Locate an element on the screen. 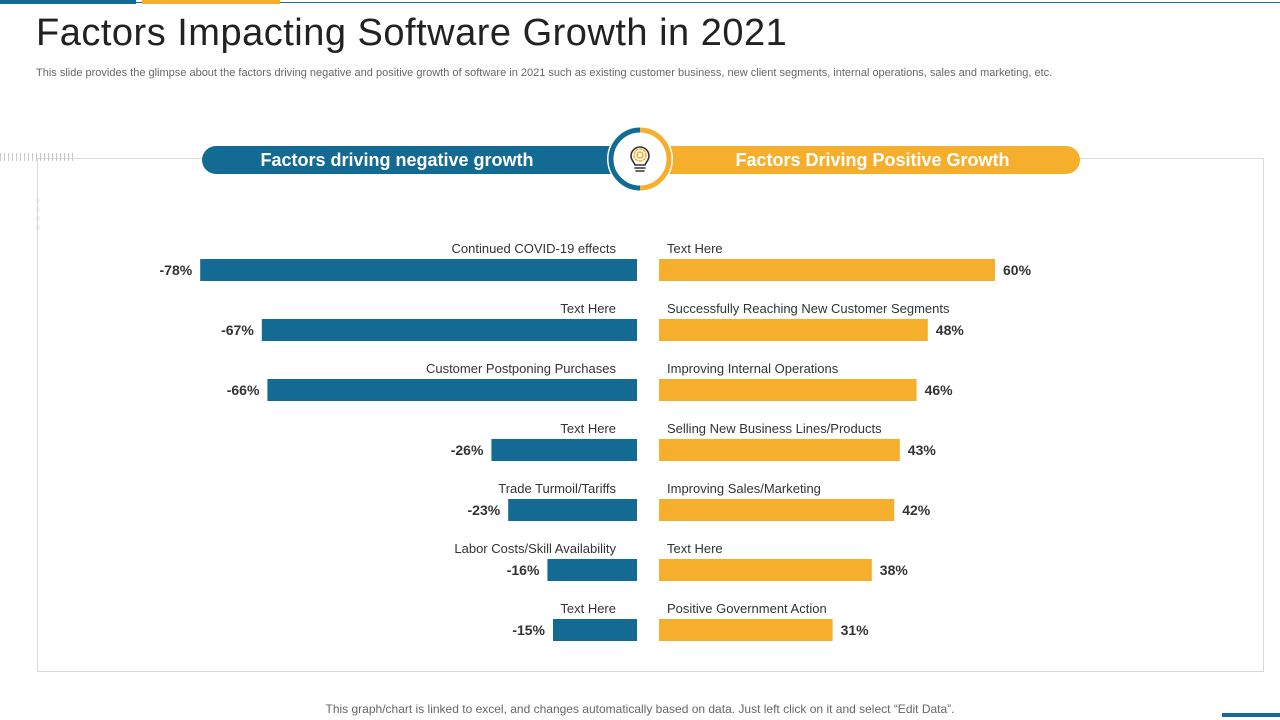 The height and width of the screenshot is (720, 1280). bottom-accent is located at coordinates (1251, 715).